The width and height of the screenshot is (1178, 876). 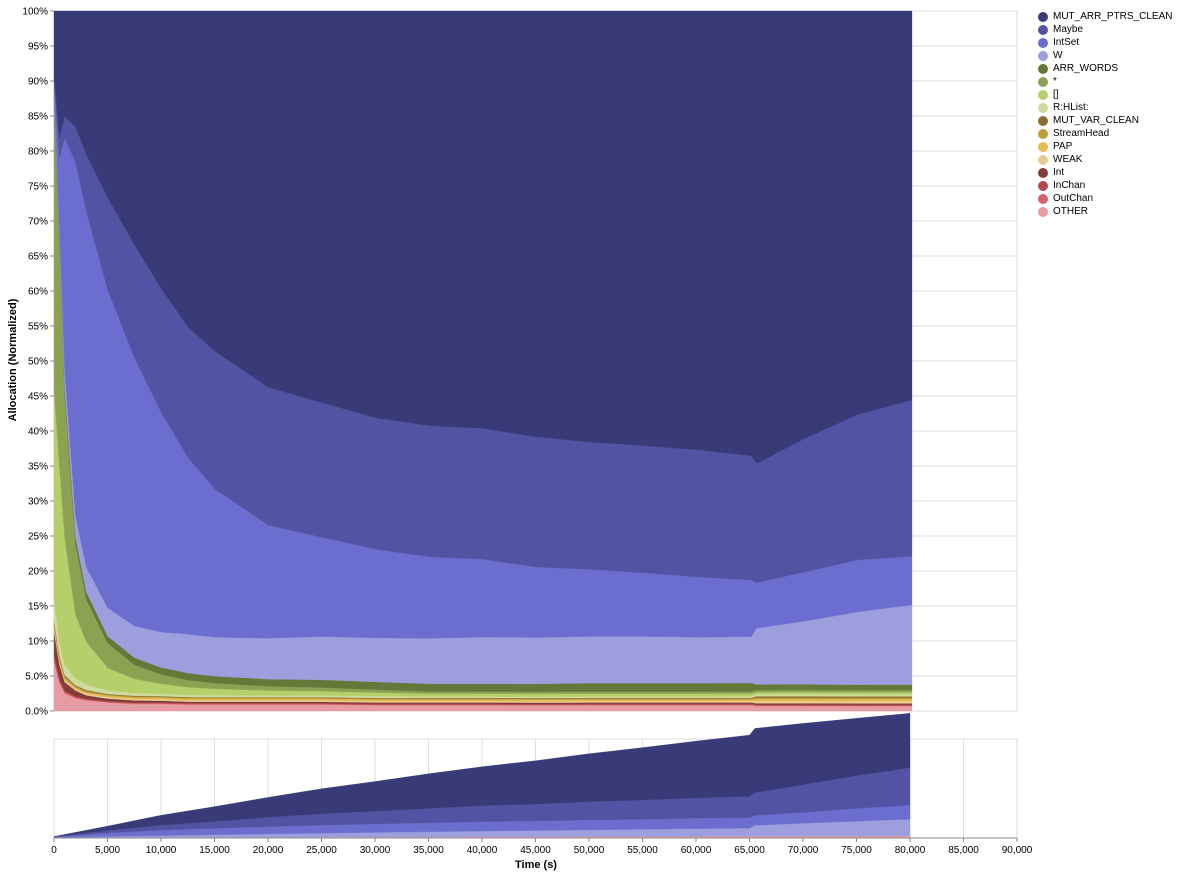 What do you see at coordinates (428, 850) in the screenshot?
I see `x-tick-label: 35,000` at bounding box center [428, 850].